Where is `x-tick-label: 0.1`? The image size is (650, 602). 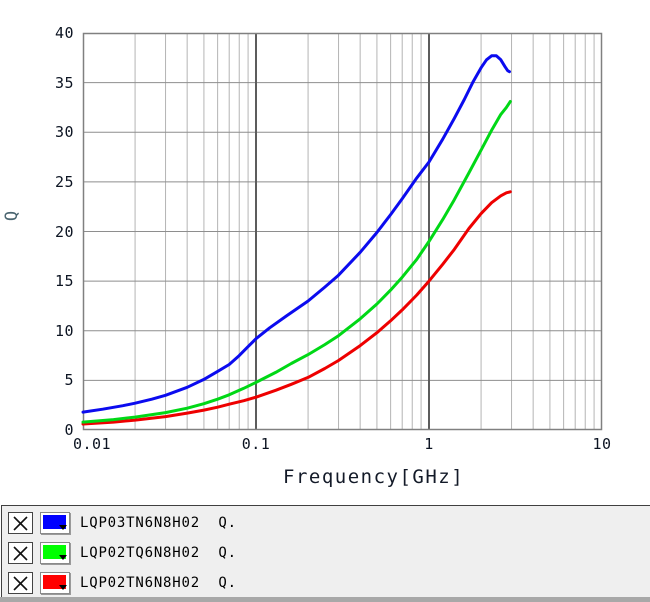
x-tick-label: 0.1 is located at coordinates (256, 444).